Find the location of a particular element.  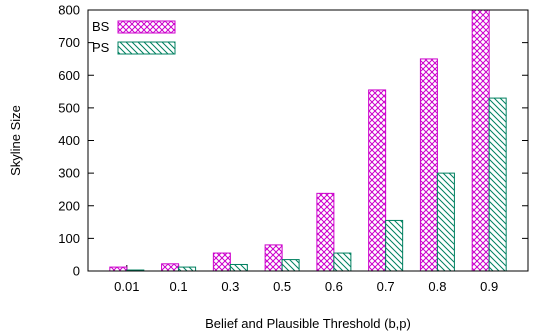

legend-swatch-ps is located at coordinates (146, 48).